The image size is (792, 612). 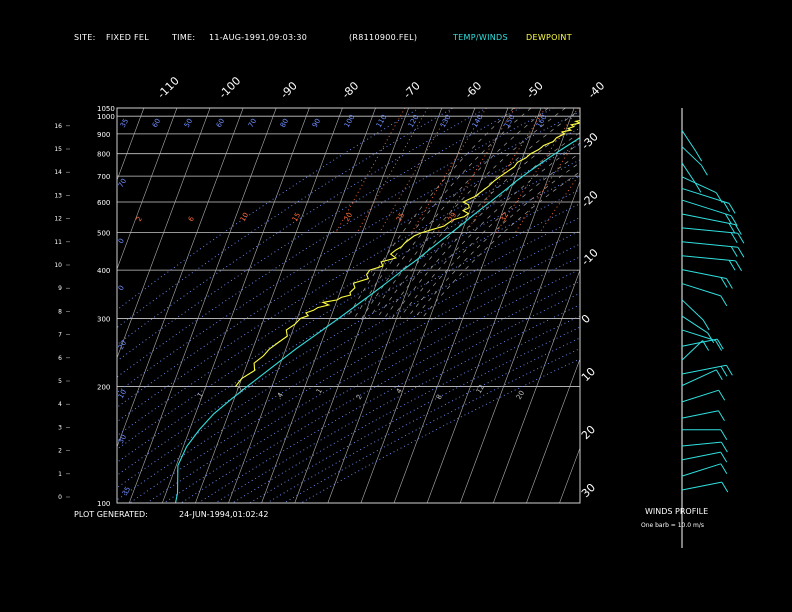 What do you see at coordinates (58, 219) in the screenshot?
I see `height-tick-label: 12` at bounding box center [58, 219].